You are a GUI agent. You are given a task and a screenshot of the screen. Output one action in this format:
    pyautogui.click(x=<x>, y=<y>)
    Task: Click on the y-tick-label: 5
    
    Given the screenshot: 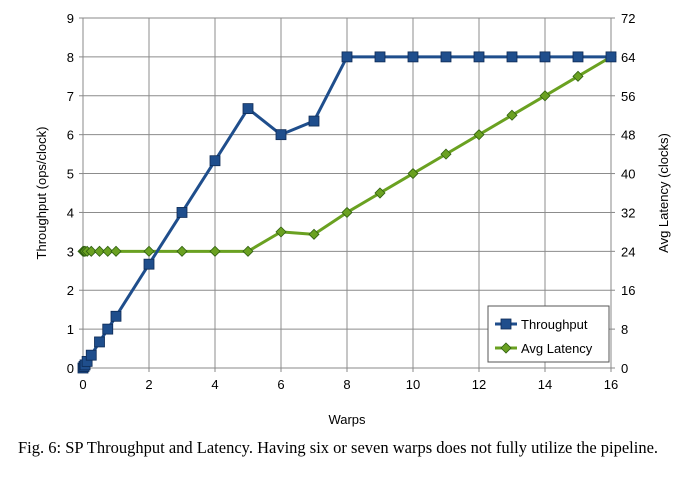 What is the action you would take?
    pyautogui.click(x=70, y=174)
    